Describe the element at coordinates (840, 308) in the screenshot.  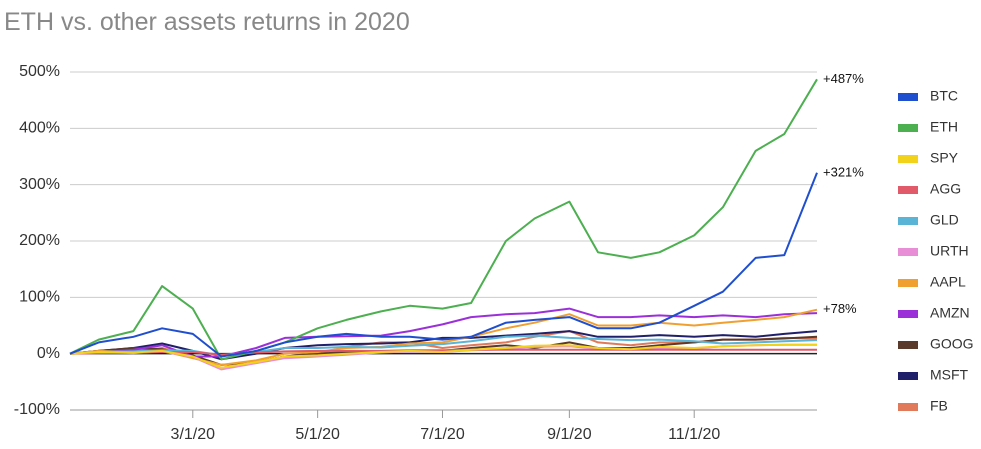
I see `end-label: +78%` at that location.